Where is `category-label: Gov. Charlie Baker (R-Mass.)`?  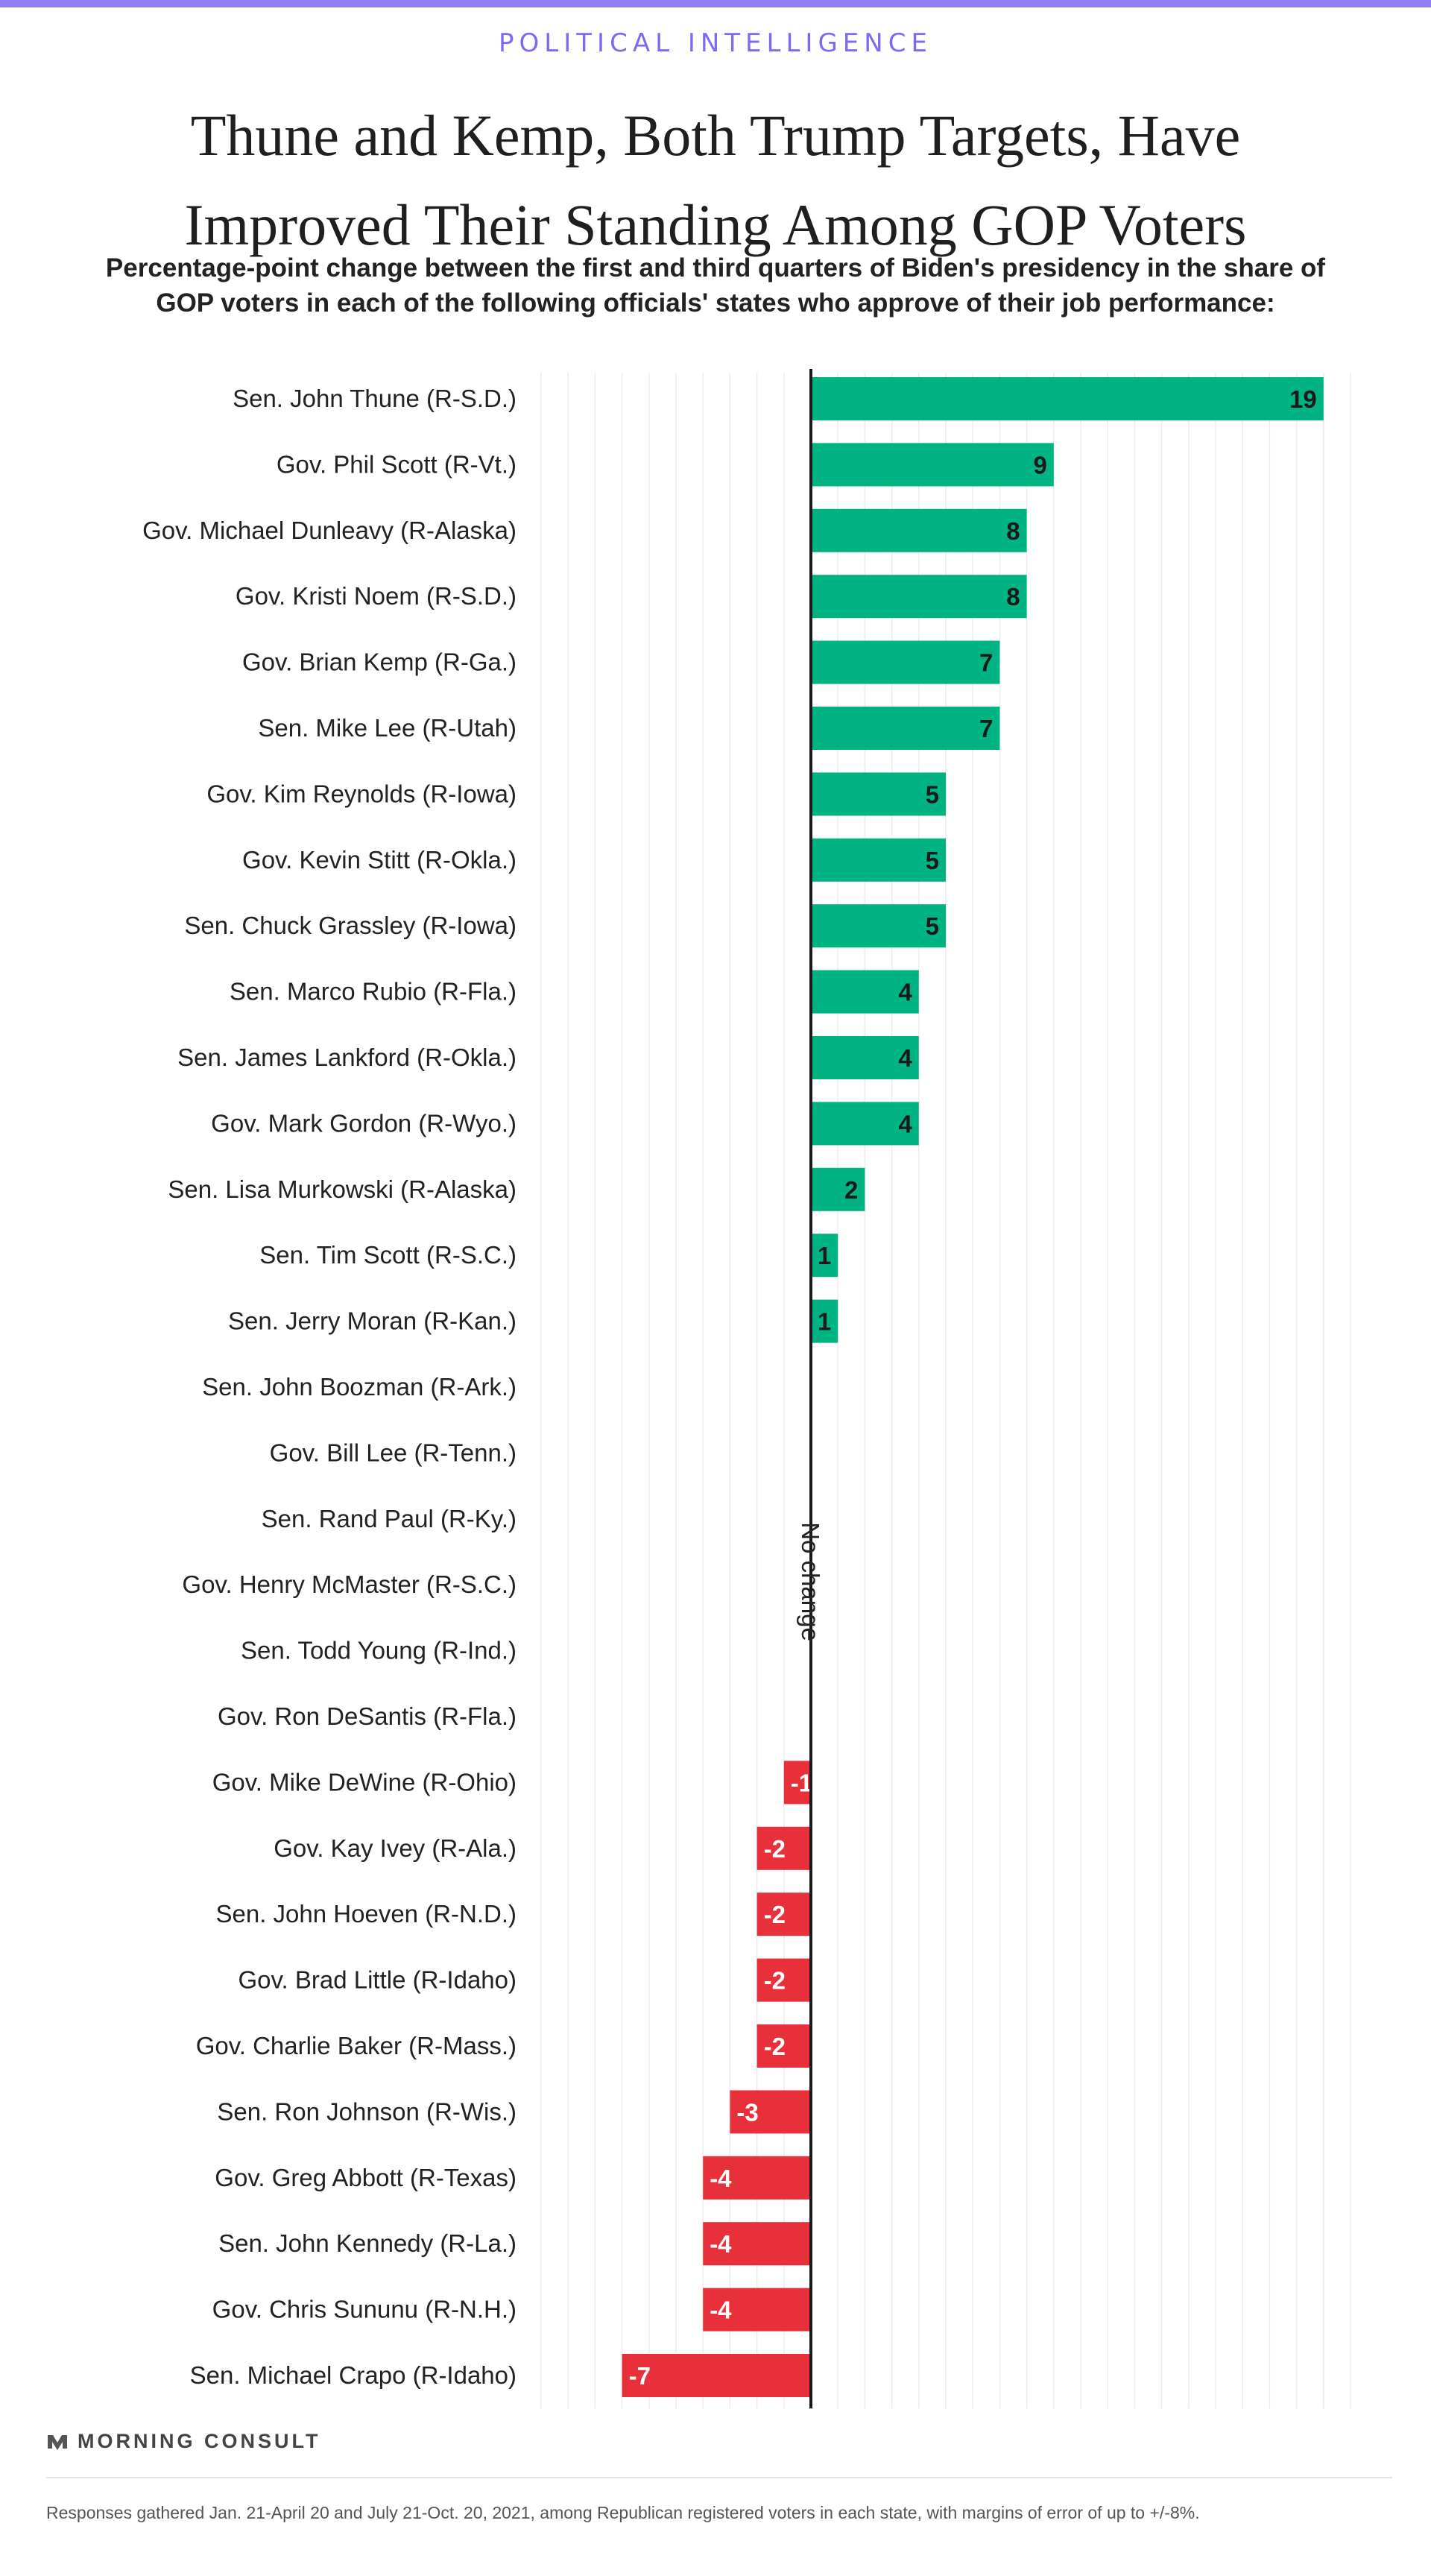 category-label: Gov. Charlie Baker (R-Mass.) is located at coordinates (356, 2045).